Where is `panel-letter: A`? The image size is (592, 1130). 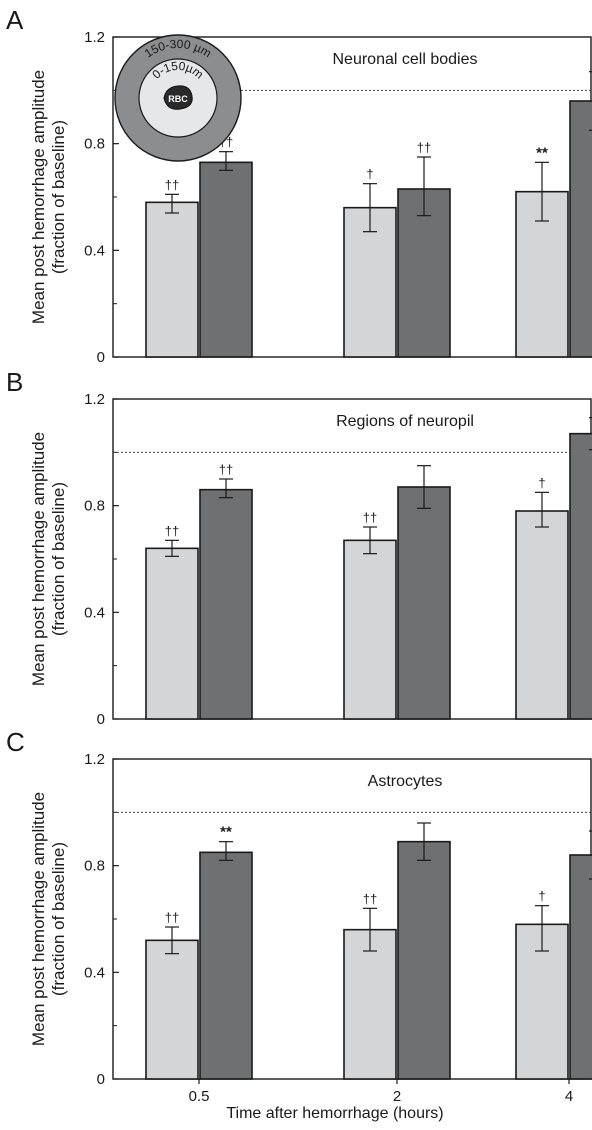 panel-letter: A is located at coordinates (15, 20).